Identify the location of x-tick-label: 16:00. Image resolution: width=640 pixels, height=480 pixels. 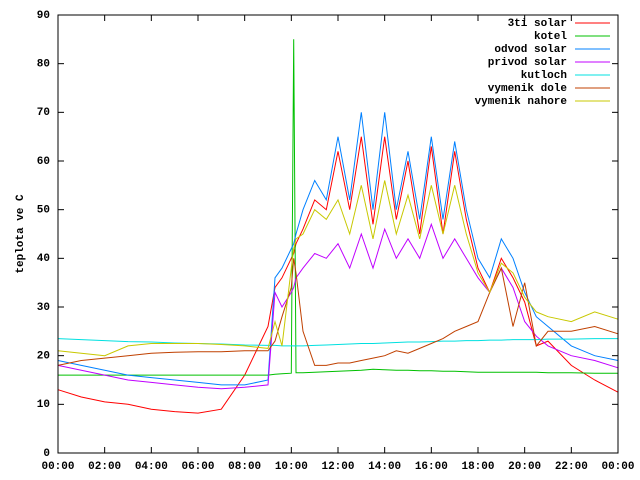
(431, 467).